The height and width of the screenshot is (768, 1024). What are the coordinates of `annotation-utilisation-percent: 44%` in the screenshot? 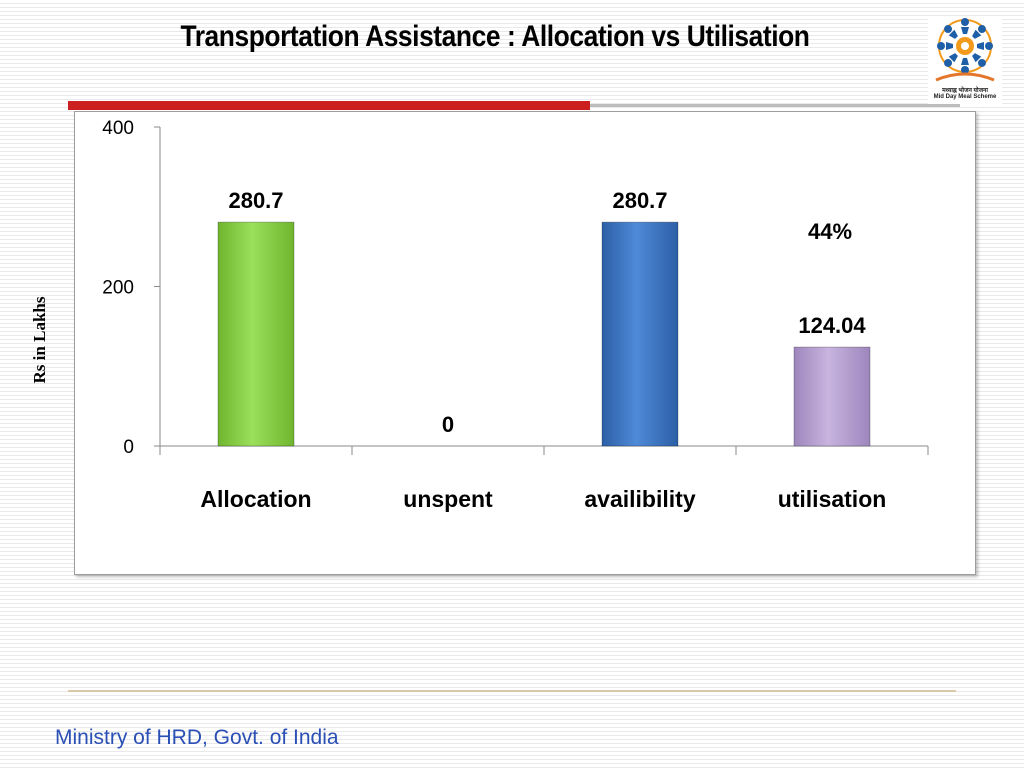 It's located at (830, 231).